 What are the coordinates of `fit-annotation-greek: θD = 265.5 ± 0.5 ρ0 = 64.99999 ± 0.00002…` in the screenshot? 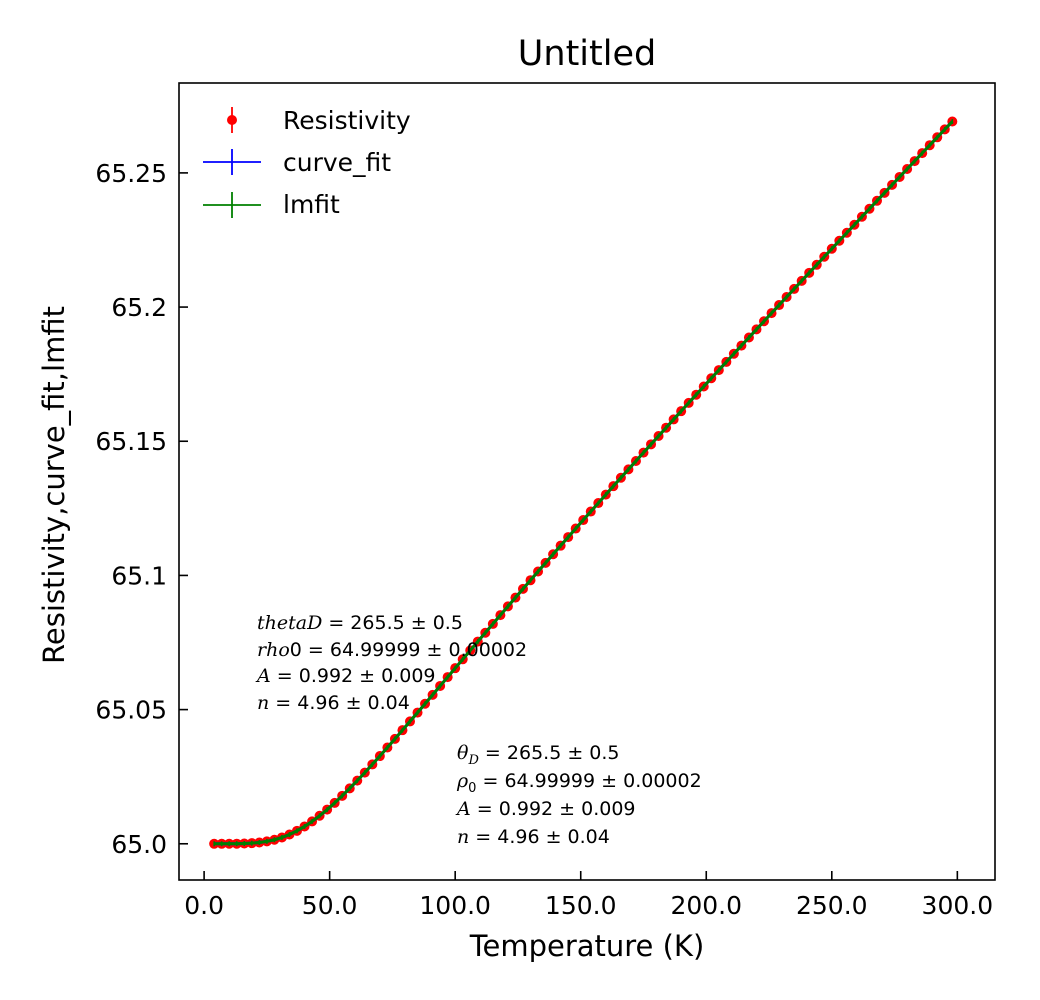 It's located at (578, 795).